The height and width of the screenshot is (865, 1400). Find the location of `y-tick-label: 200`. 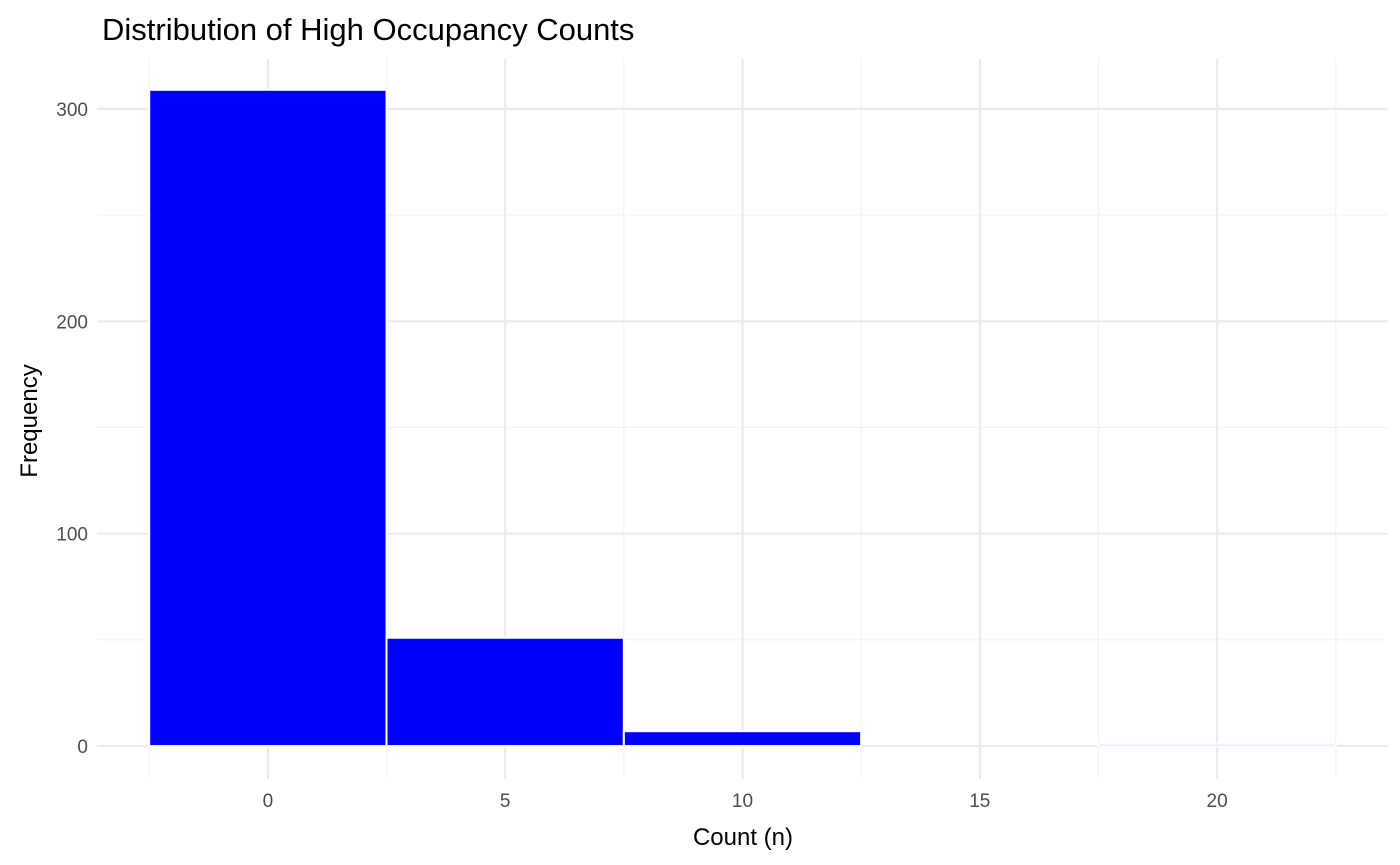

y-tick-label: 200 is located at coordinates (72, 322).